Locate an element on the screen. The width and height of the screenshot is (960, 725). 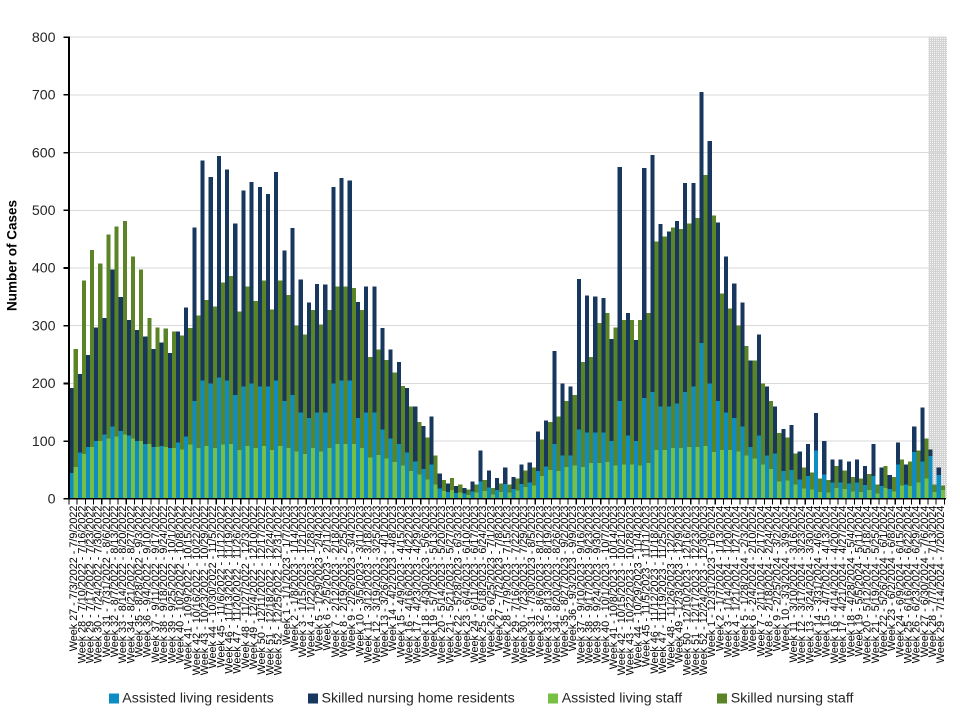
svg-text: Week 7 - 2/12/2023 - 2/18/2023 is located at coordinates (336, 582).